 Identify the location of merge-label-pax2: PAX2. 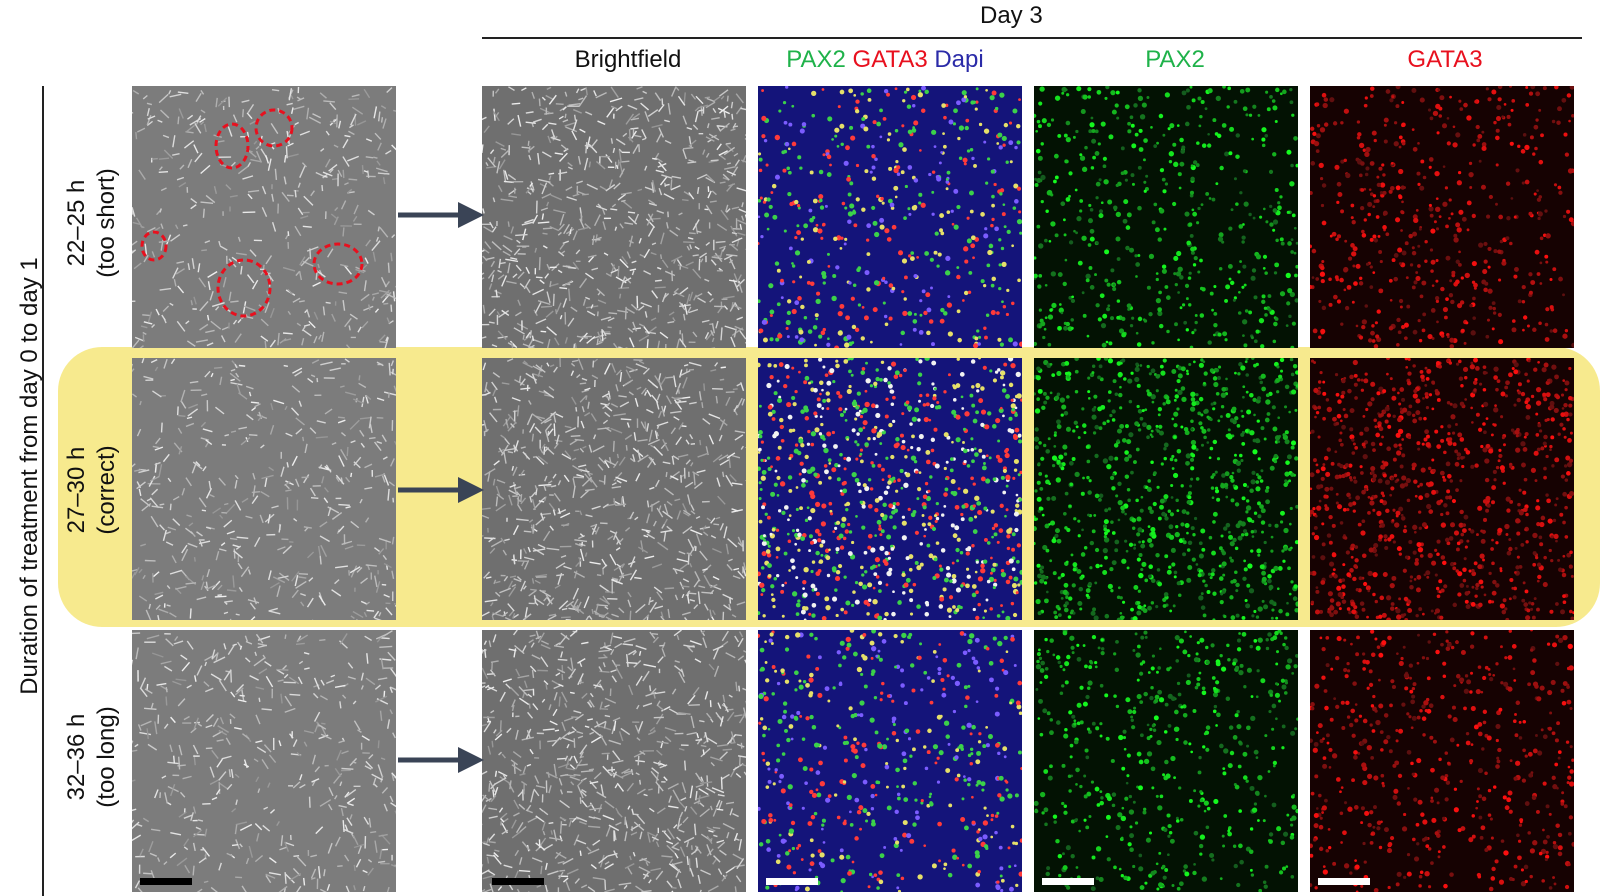
(816, 59).